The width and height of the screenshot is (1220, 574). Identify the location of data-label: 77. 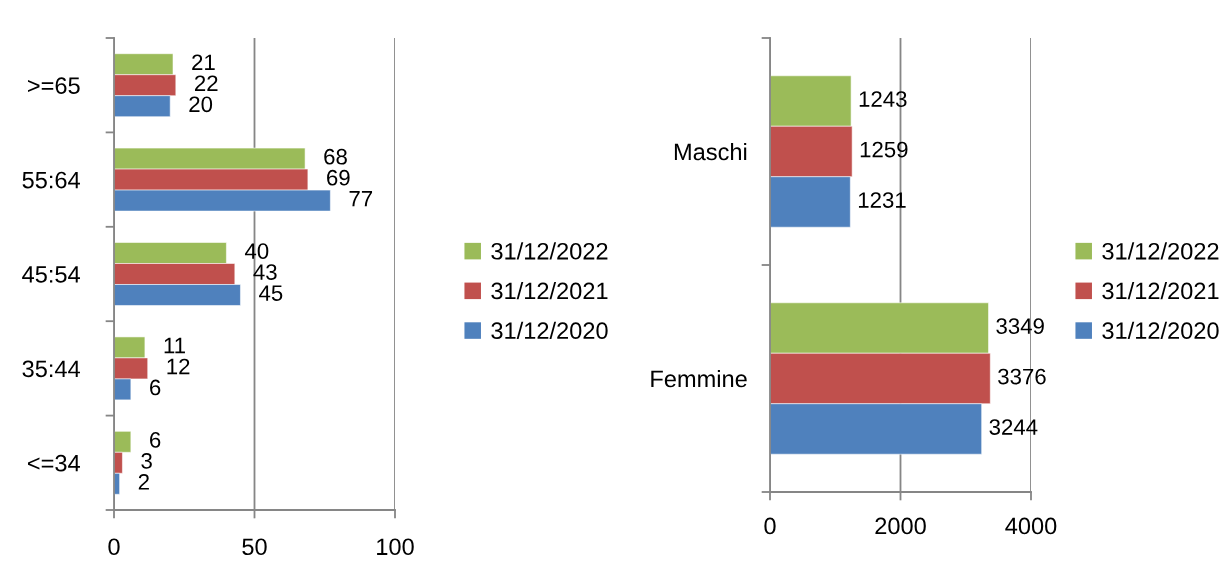
(361, 199).